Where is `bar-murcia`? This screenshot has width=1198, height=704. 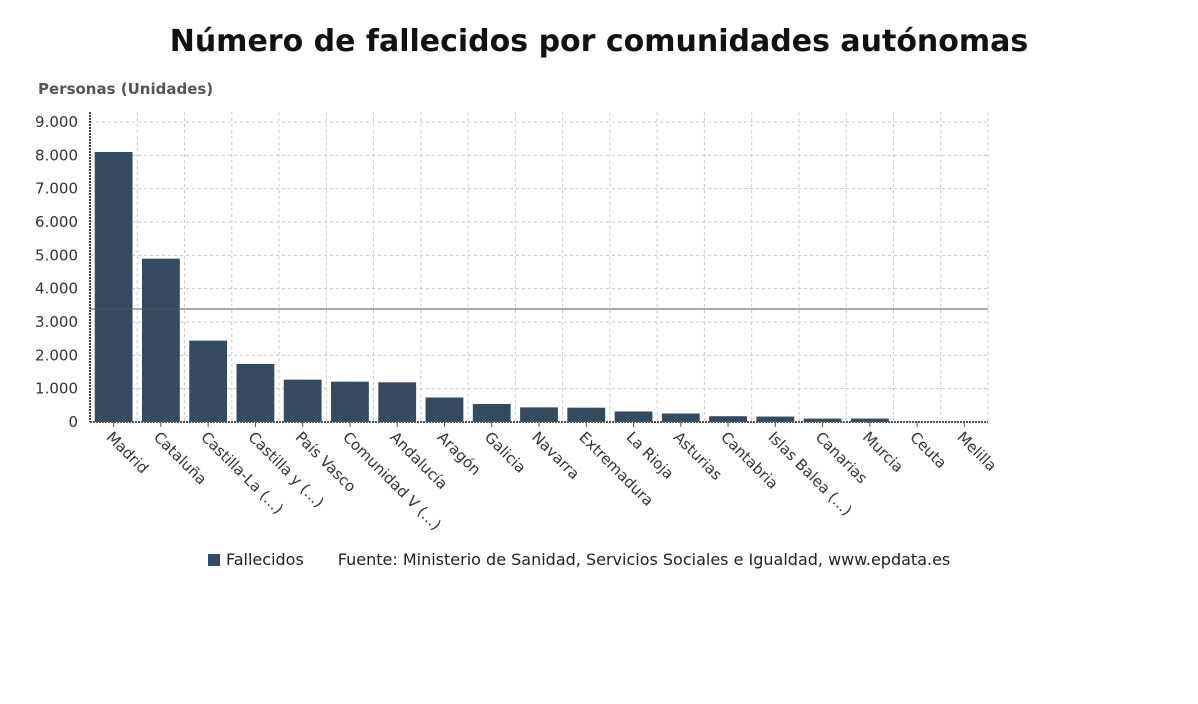 bar-murcia is located at coordinates (869, 420).